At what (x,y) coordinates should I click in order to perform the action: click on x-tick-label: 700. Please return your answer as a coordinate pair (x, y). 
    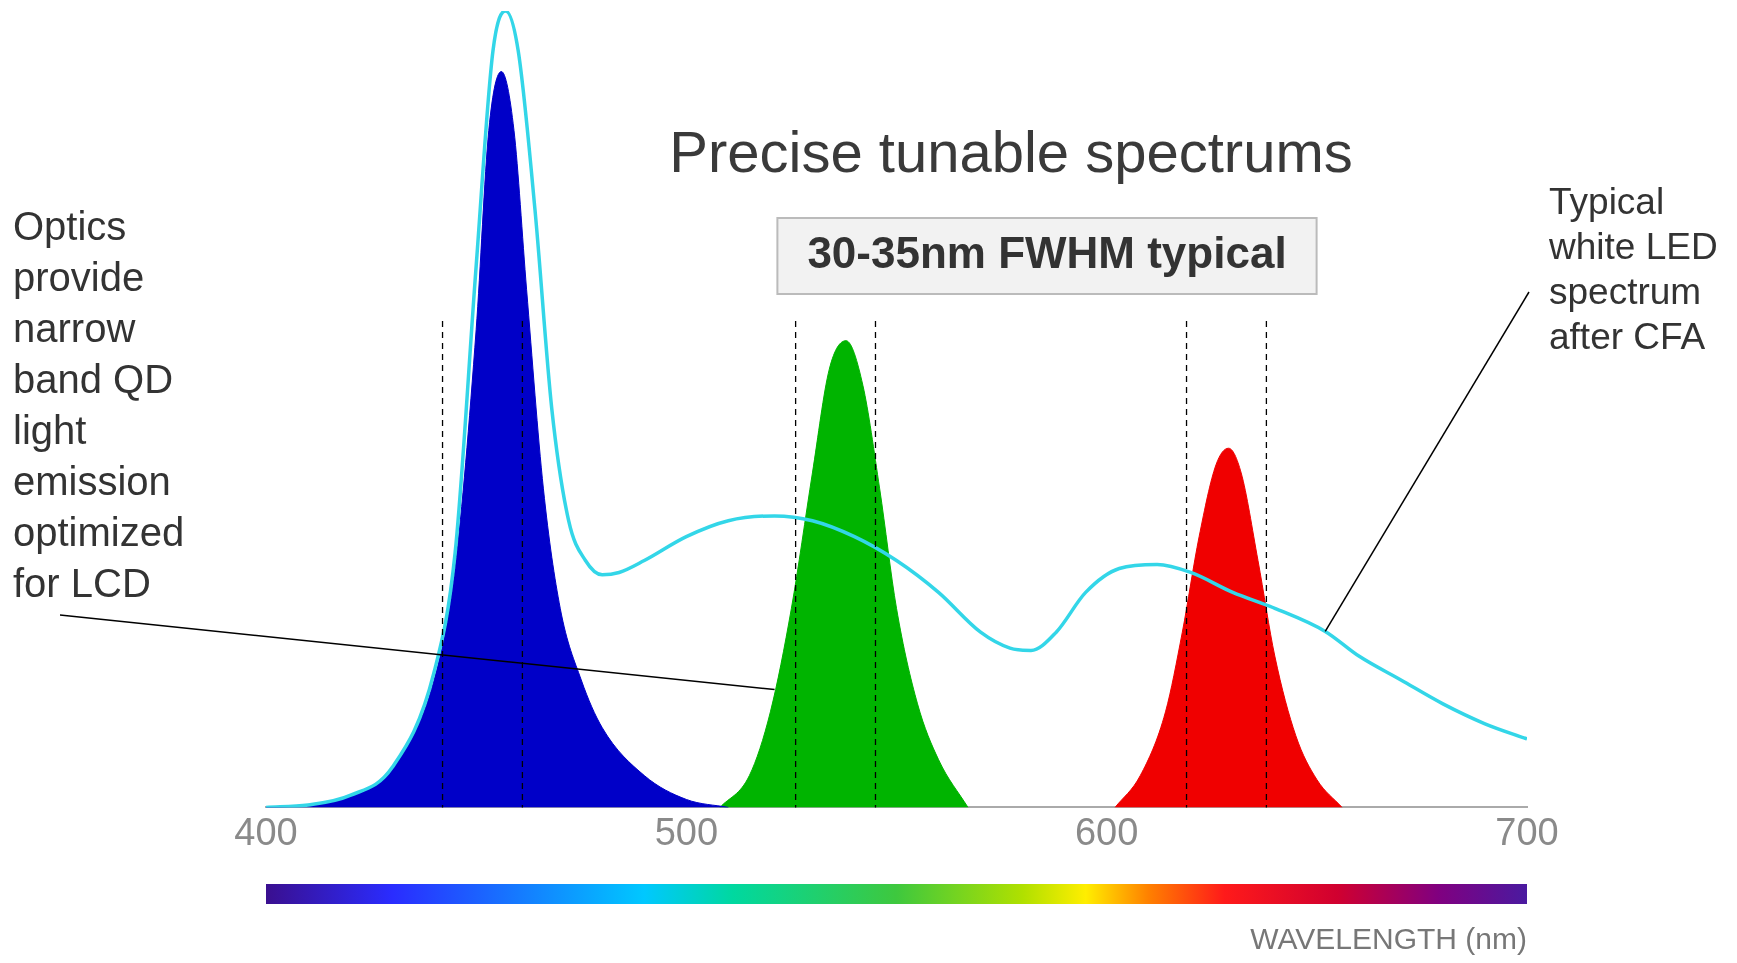
    Looking at the image, I should click on (1527, 831).